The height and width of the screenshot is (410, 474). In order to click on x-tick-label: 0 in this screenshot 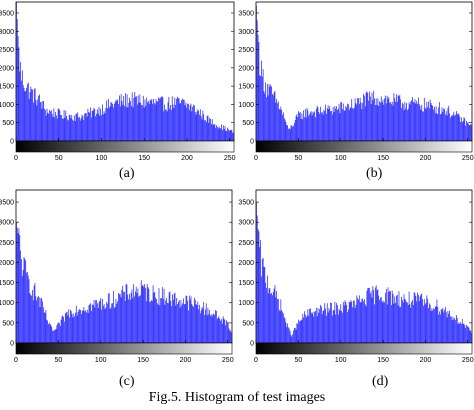, I will do `click(256, 158)`.